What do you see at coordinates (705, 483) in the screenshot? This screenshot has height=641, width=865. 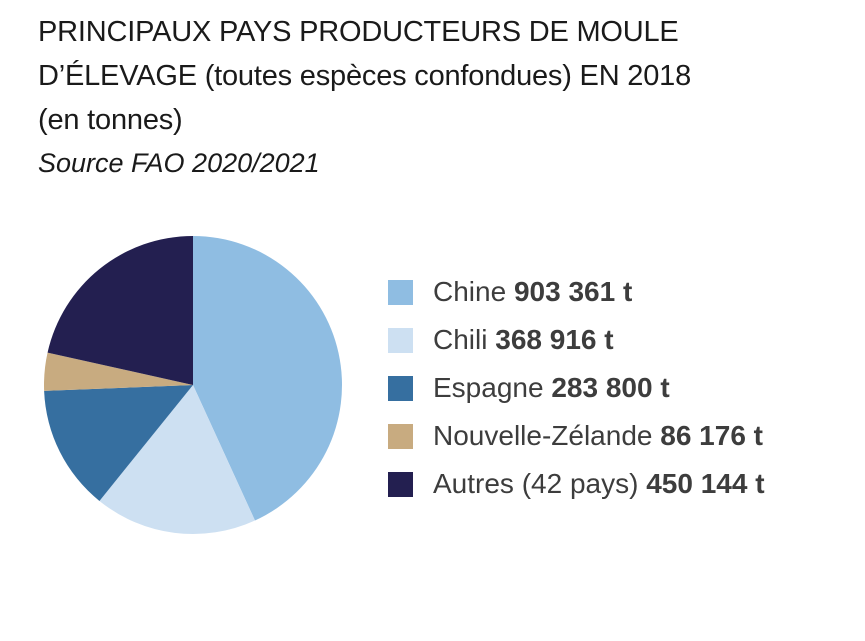 I see `legend-value: 450 144 t` at bounding box center [705, 483].